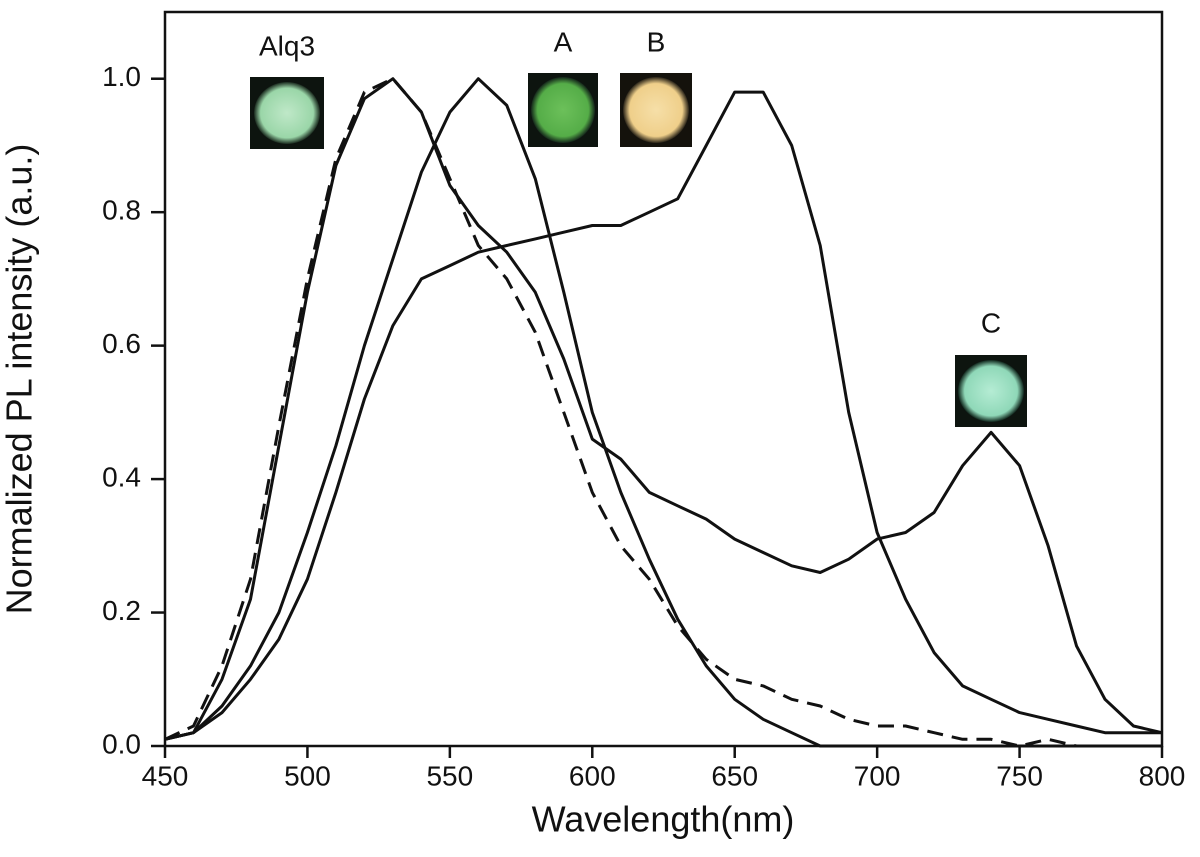  I want to click on annotation: C, so click(991, 322).